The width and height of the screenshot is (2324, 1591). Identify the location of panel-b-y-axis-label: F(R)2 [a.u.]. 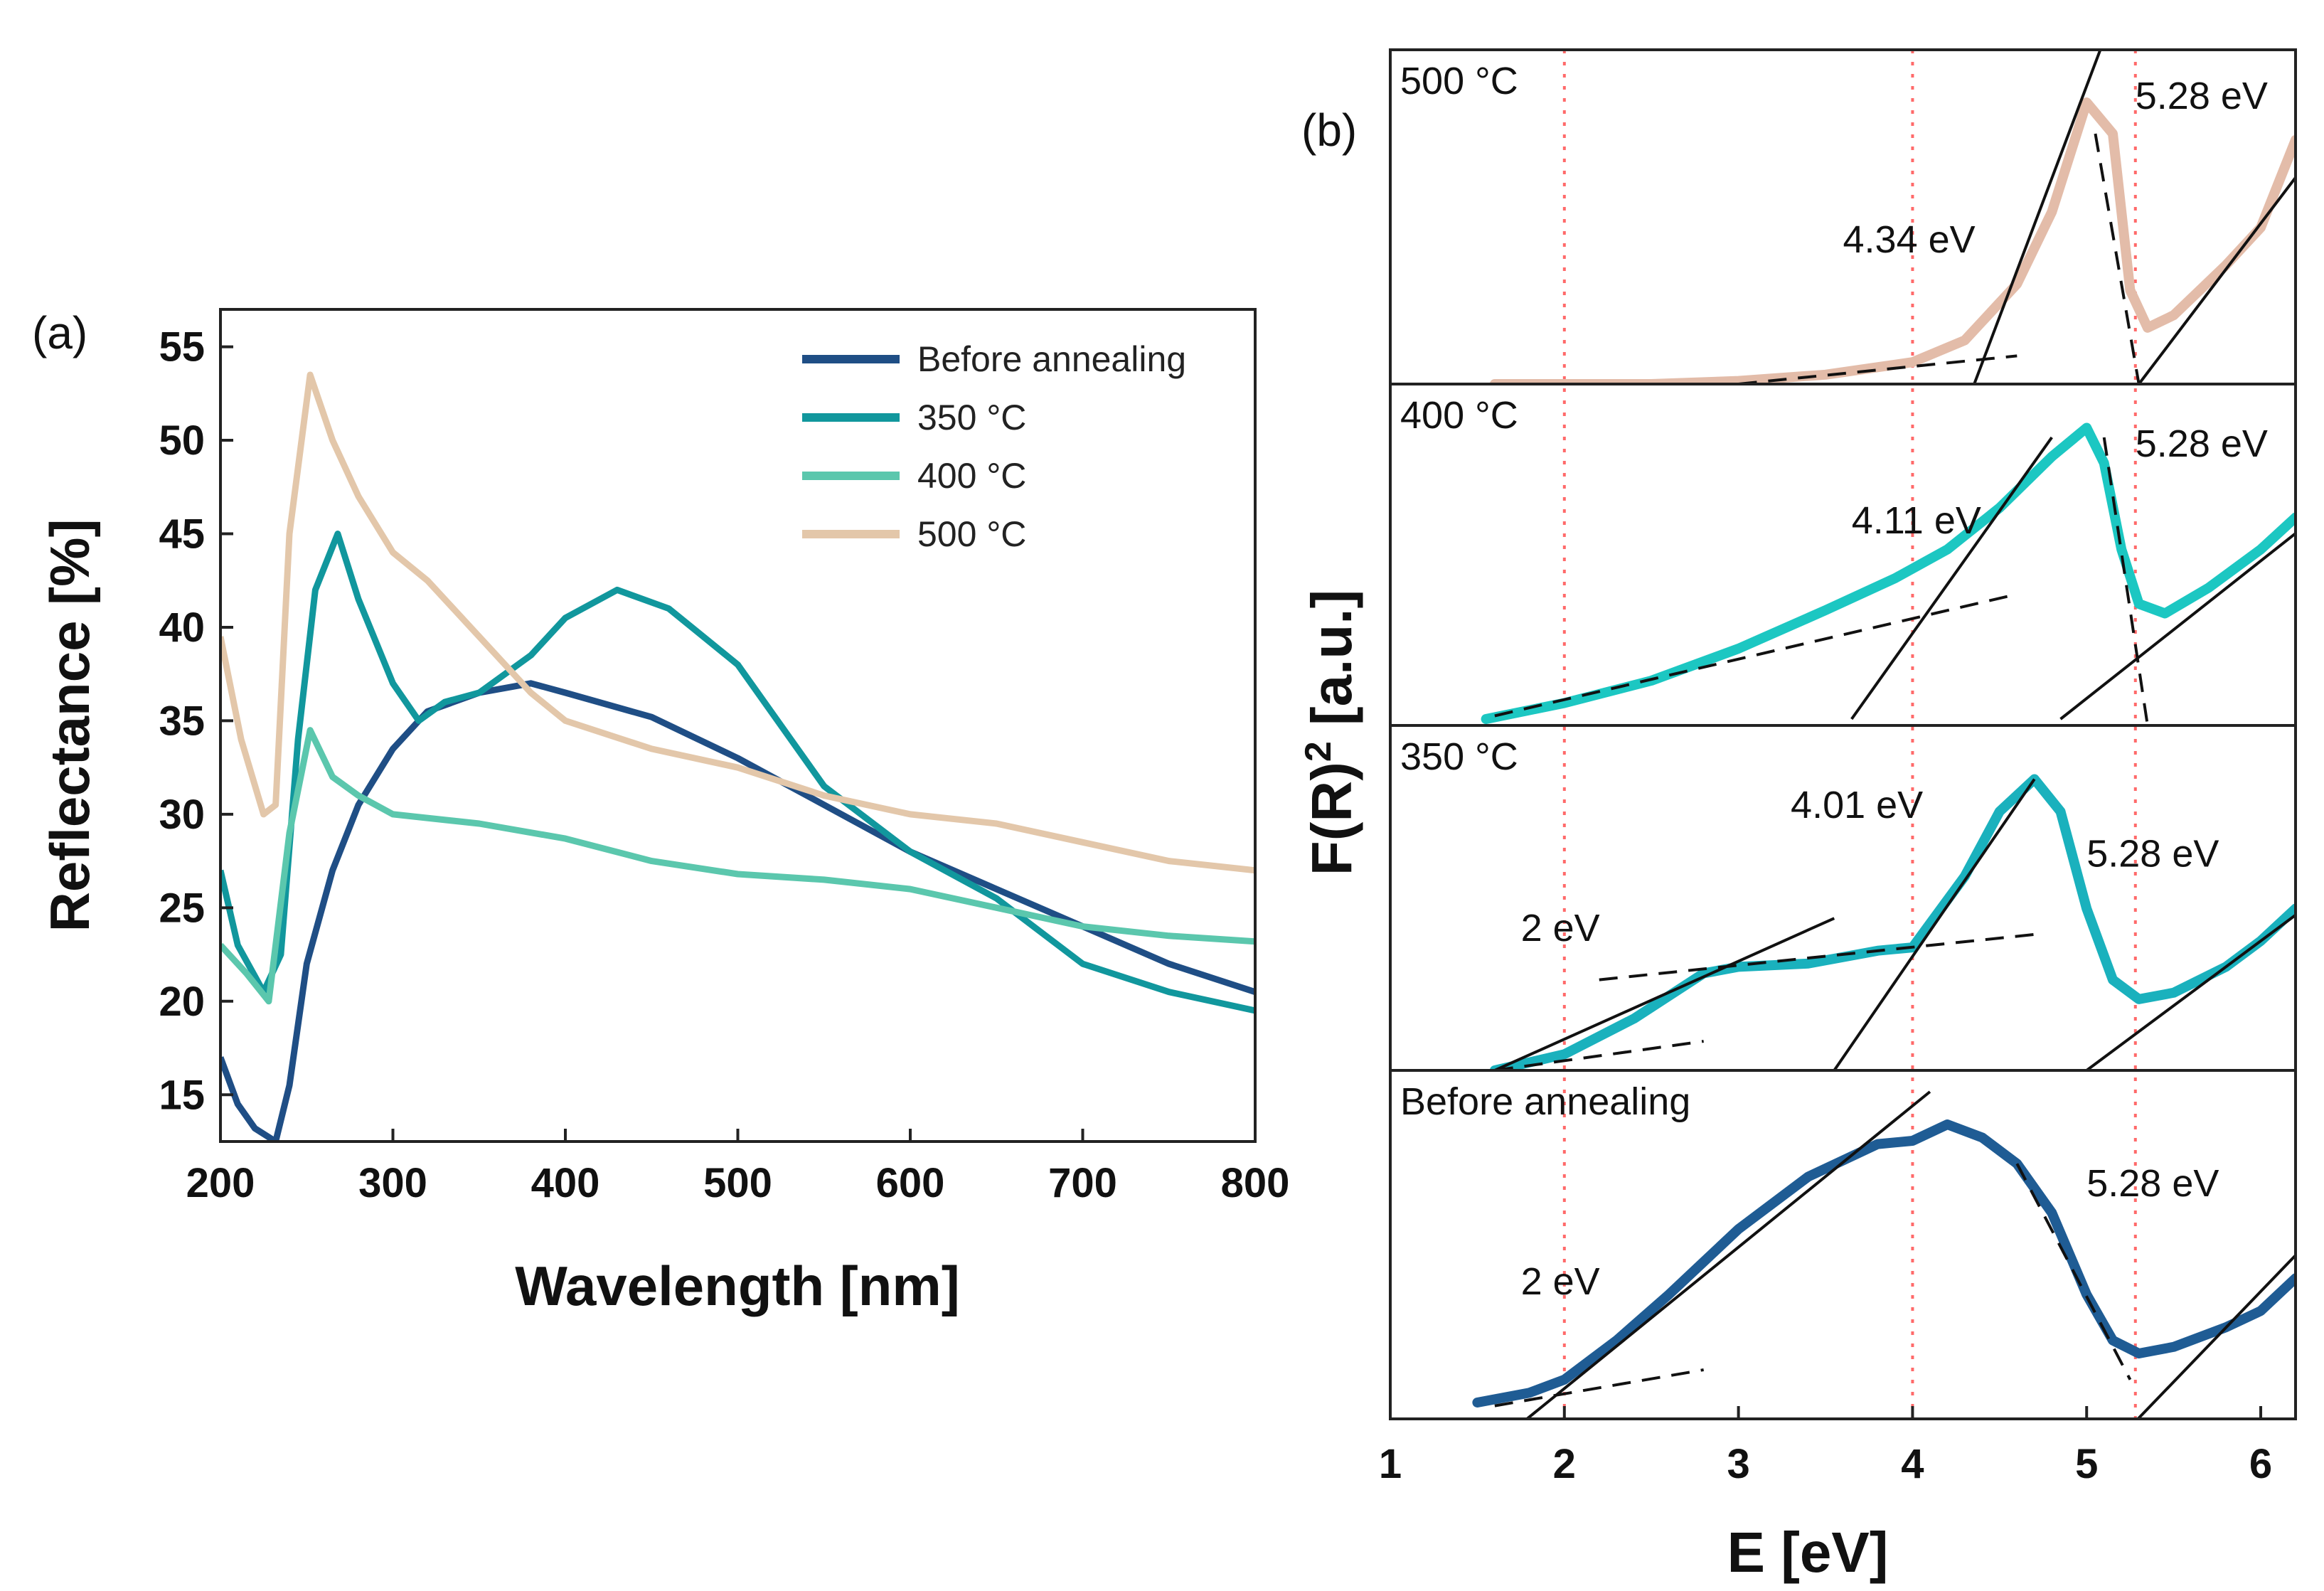
(1330, 733).